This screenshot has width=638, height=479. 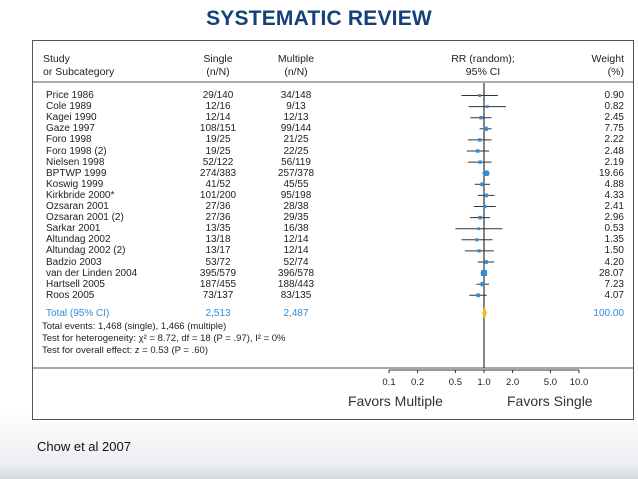 What do you see at coordinates (296, 229) in the screenshot?
I see `study-multiple: 16/38` at bounding box center [296, 229].